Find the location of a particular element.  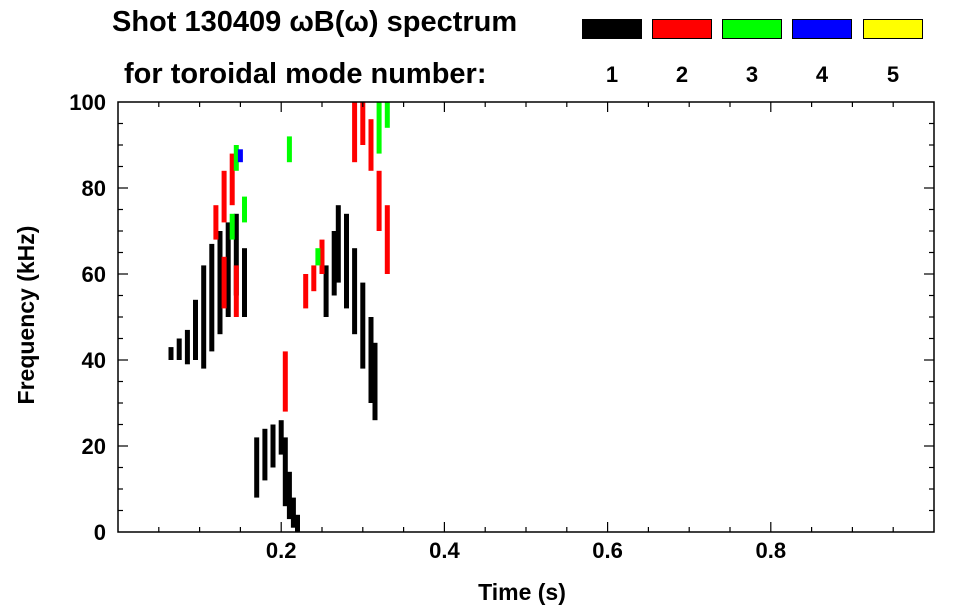

chart-title: Shot 130409 ωB(ω) spectrum is located at coordinates (315, 22).